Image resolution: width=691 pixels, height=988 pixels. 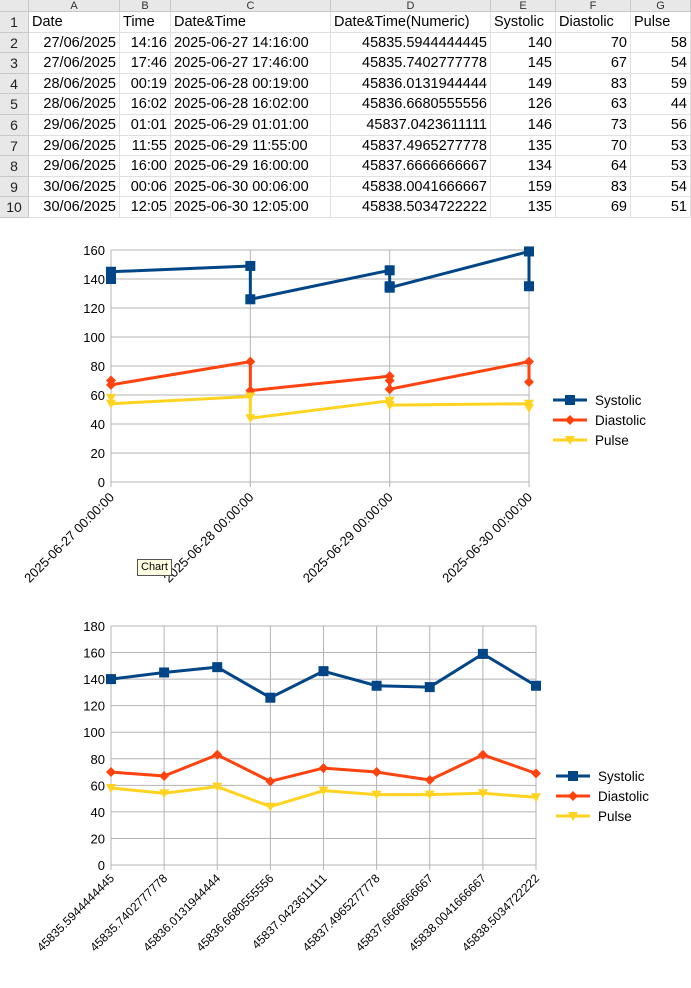 What do you see at coordinates (523, 125) in the screenshot?
I see `cell-E6: 146` at bounding box center [523, 125].